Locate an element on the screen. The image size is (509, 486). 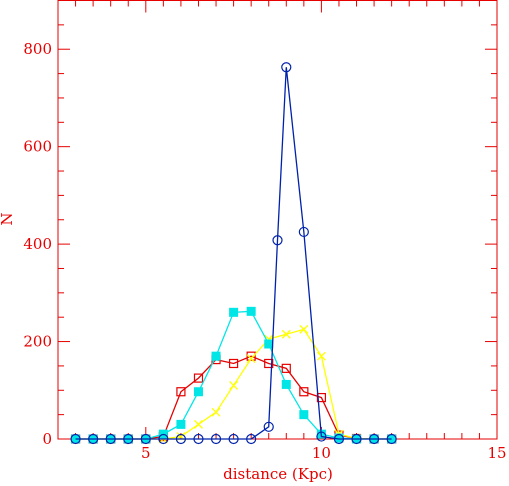
y-tick-label: 800 is located at coordinates (37, 49).